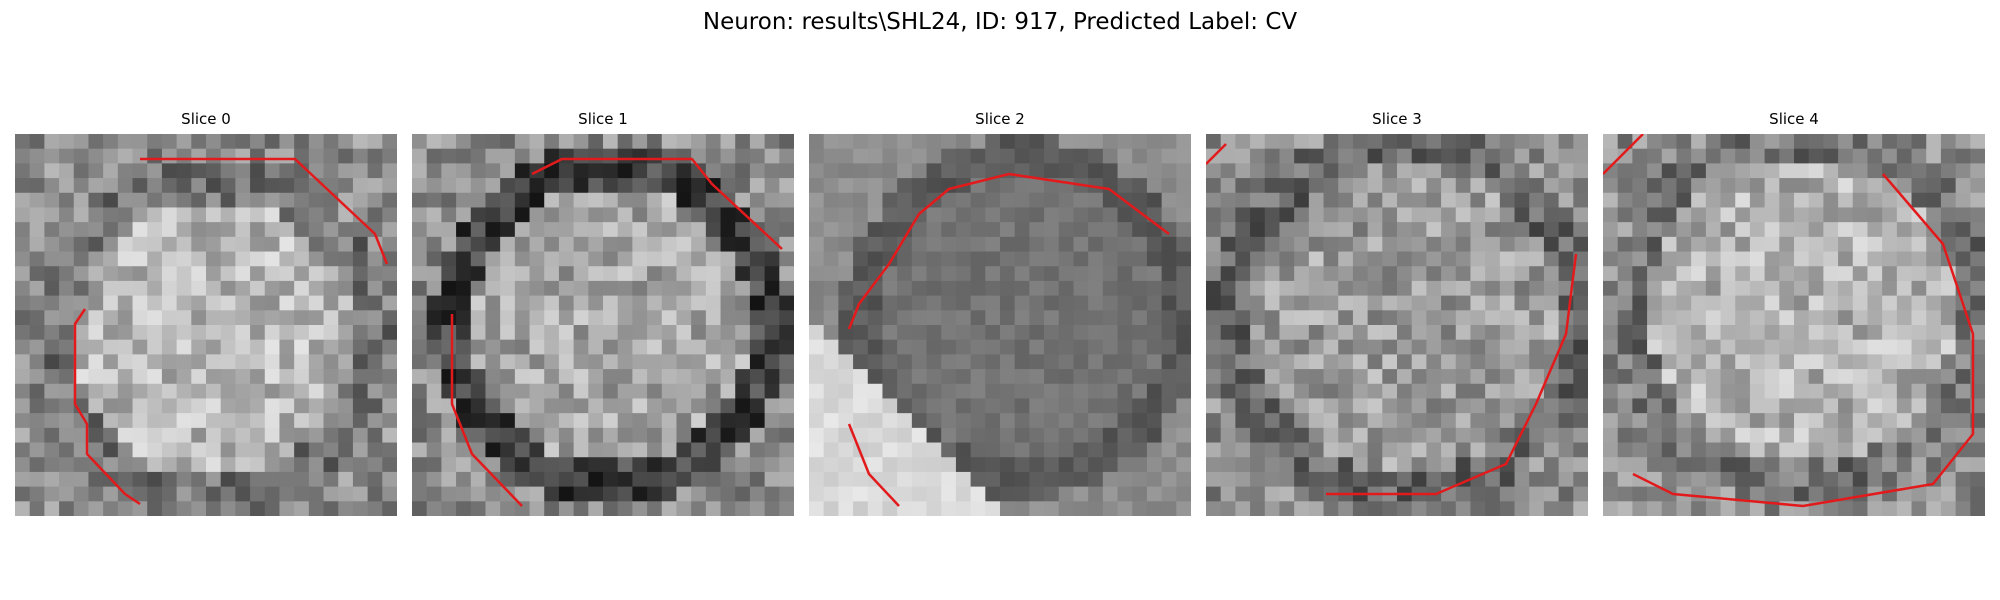  I want to click on slice-title: Slice 4, so click(1794, 119).